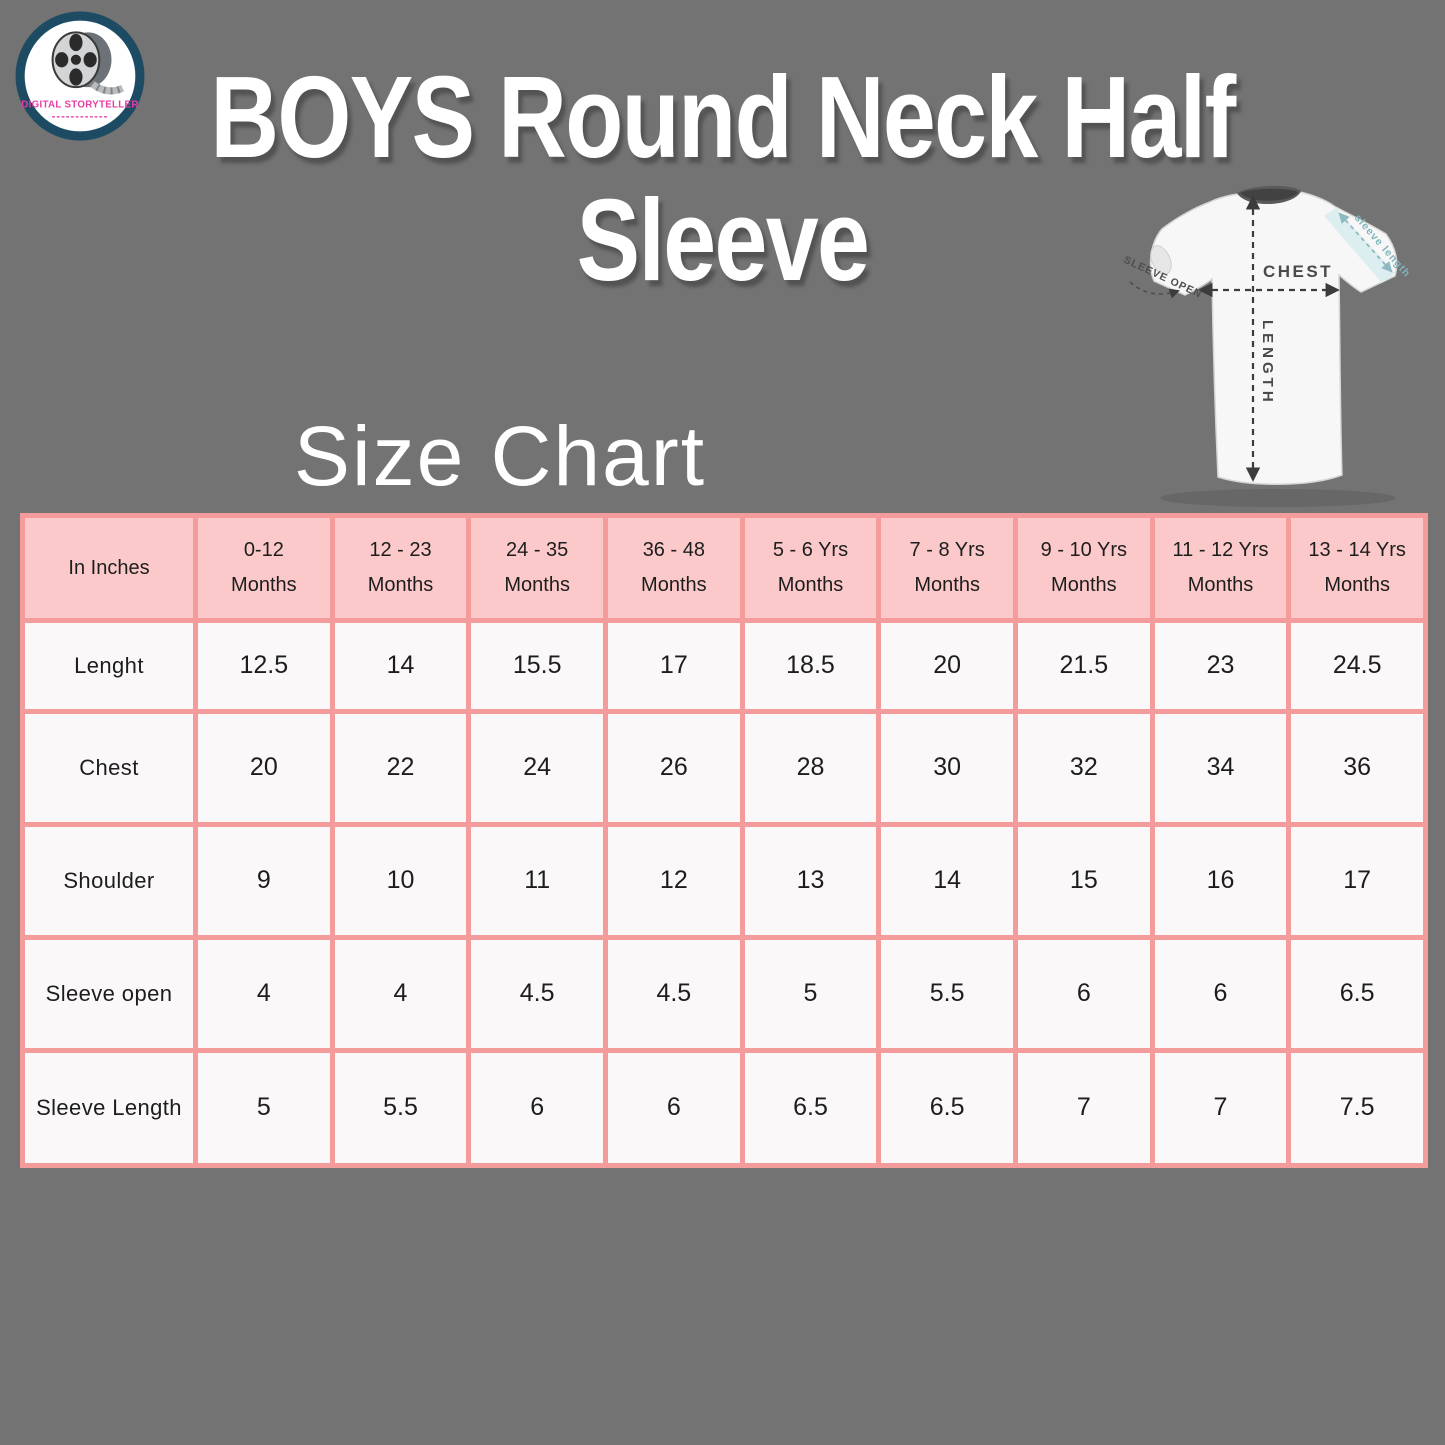 The height and width of the screenshot is (1445, 1445). Describe the element at coordinates (674, 768) in the screenshot. I see `value-cell: 26` at that location.